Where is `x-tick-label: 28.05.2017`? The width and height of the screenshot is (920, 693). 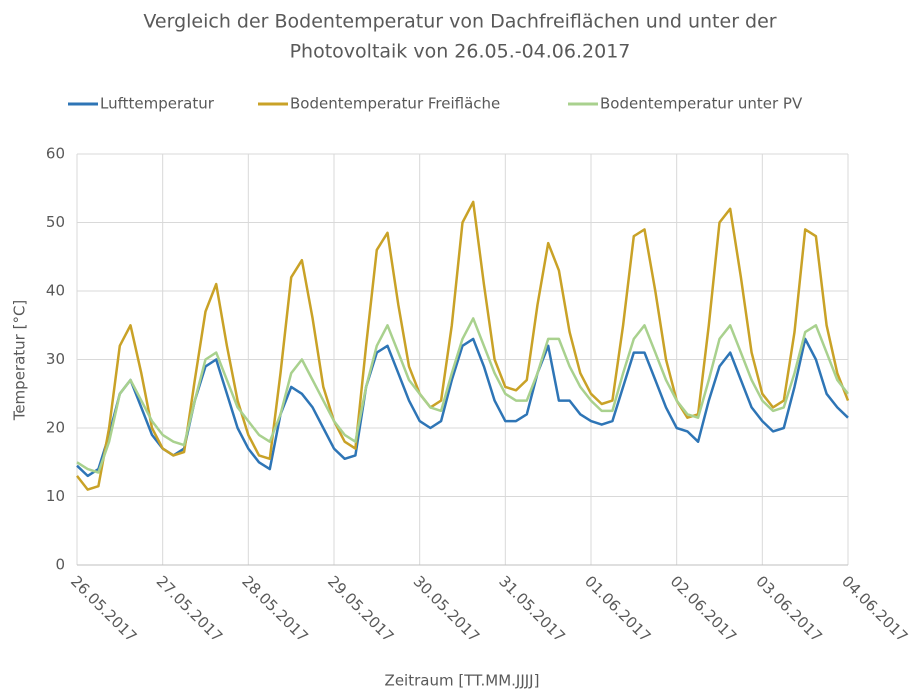 x-tick-label: 28.05.2017 is located at coordinates (274, 608).